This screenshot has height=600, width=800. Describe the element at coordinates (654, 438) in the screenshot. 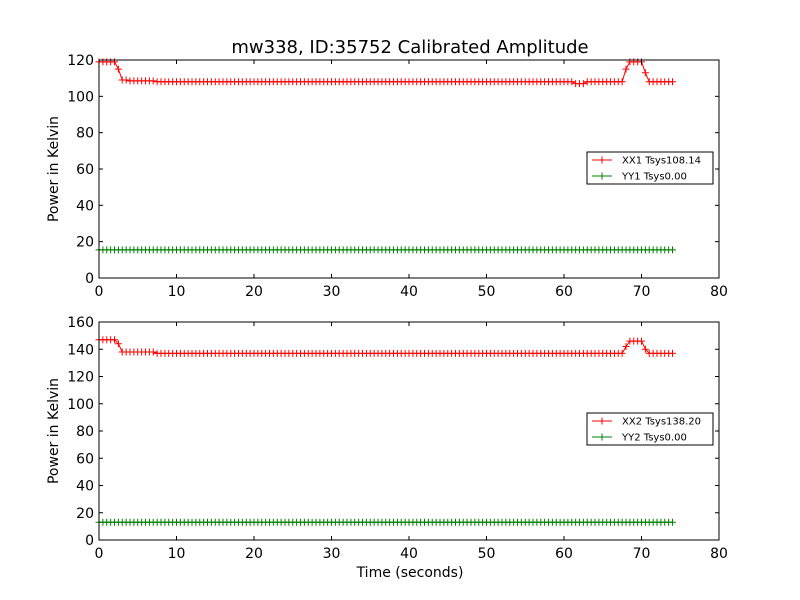

I see `legend-label: YY2 Tsys0.00` at that location.